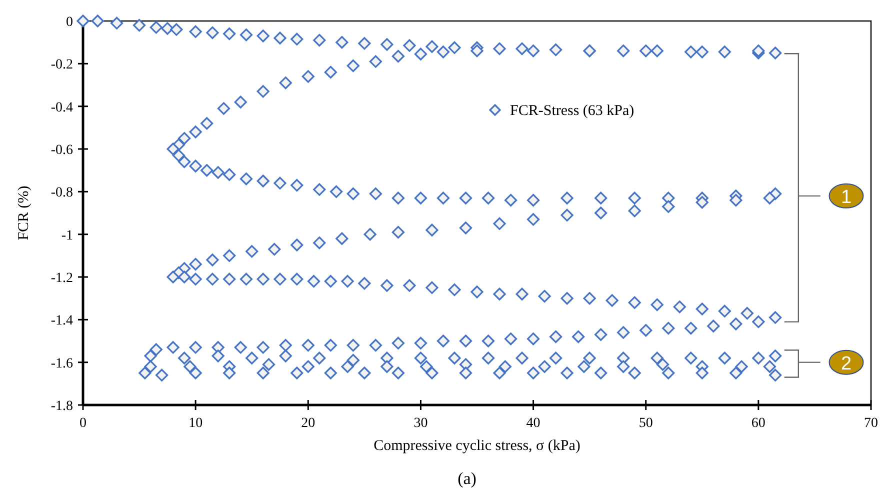 The width and height of the screenshot is (881, 494). I want to click on x-axis-title: Compressive cyclic stress, σ (kPa), so click(477, 446).